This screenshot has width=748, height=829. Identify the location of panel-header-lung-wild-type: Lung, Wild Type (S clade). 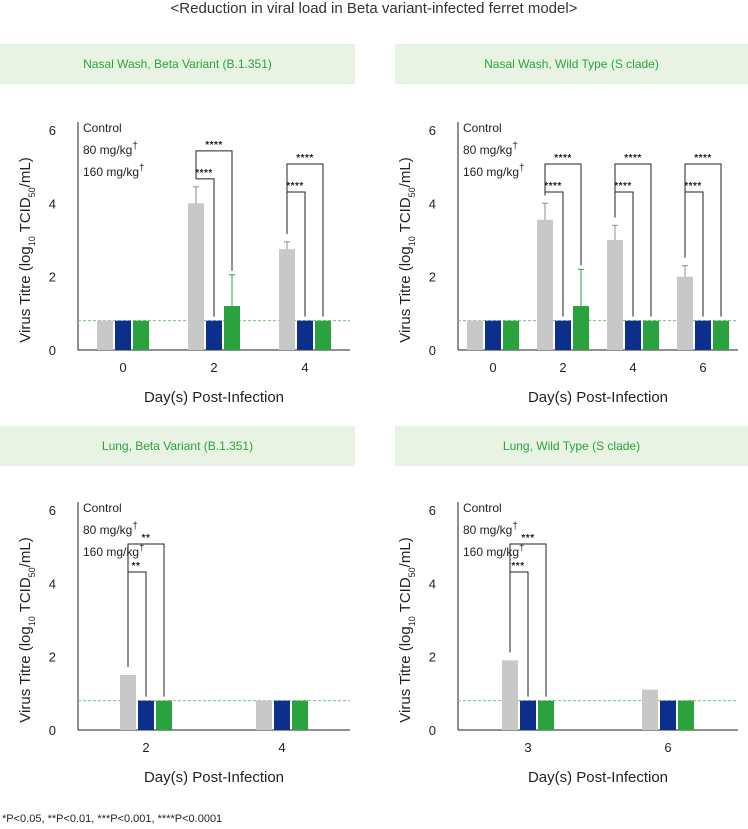
(571, 446).